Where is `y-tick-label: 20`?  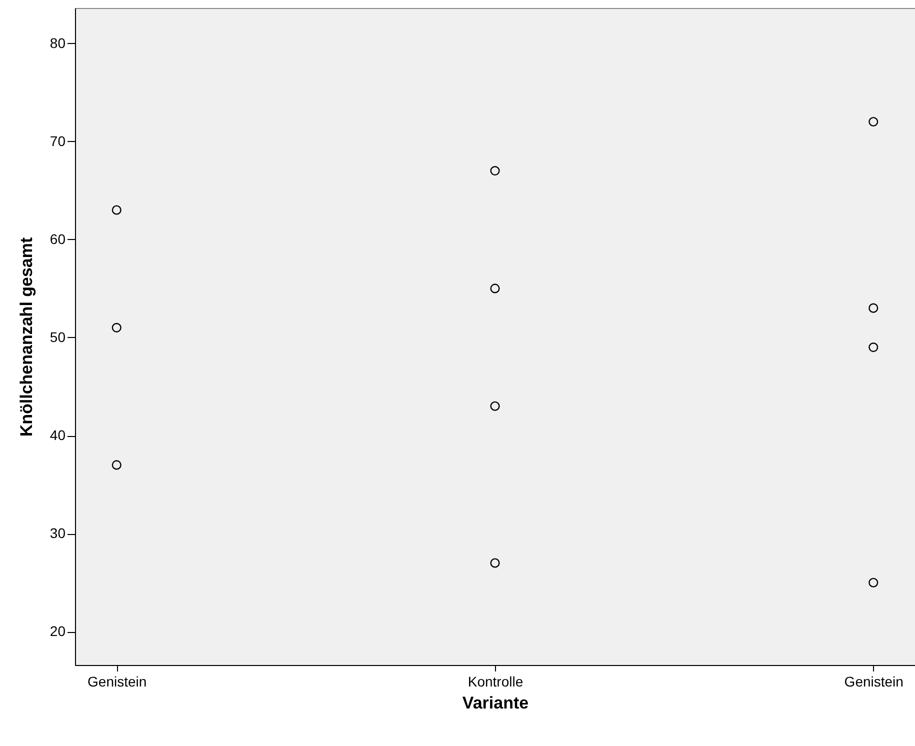
y-tick-label: 20 is located at coordinates (58, 631).